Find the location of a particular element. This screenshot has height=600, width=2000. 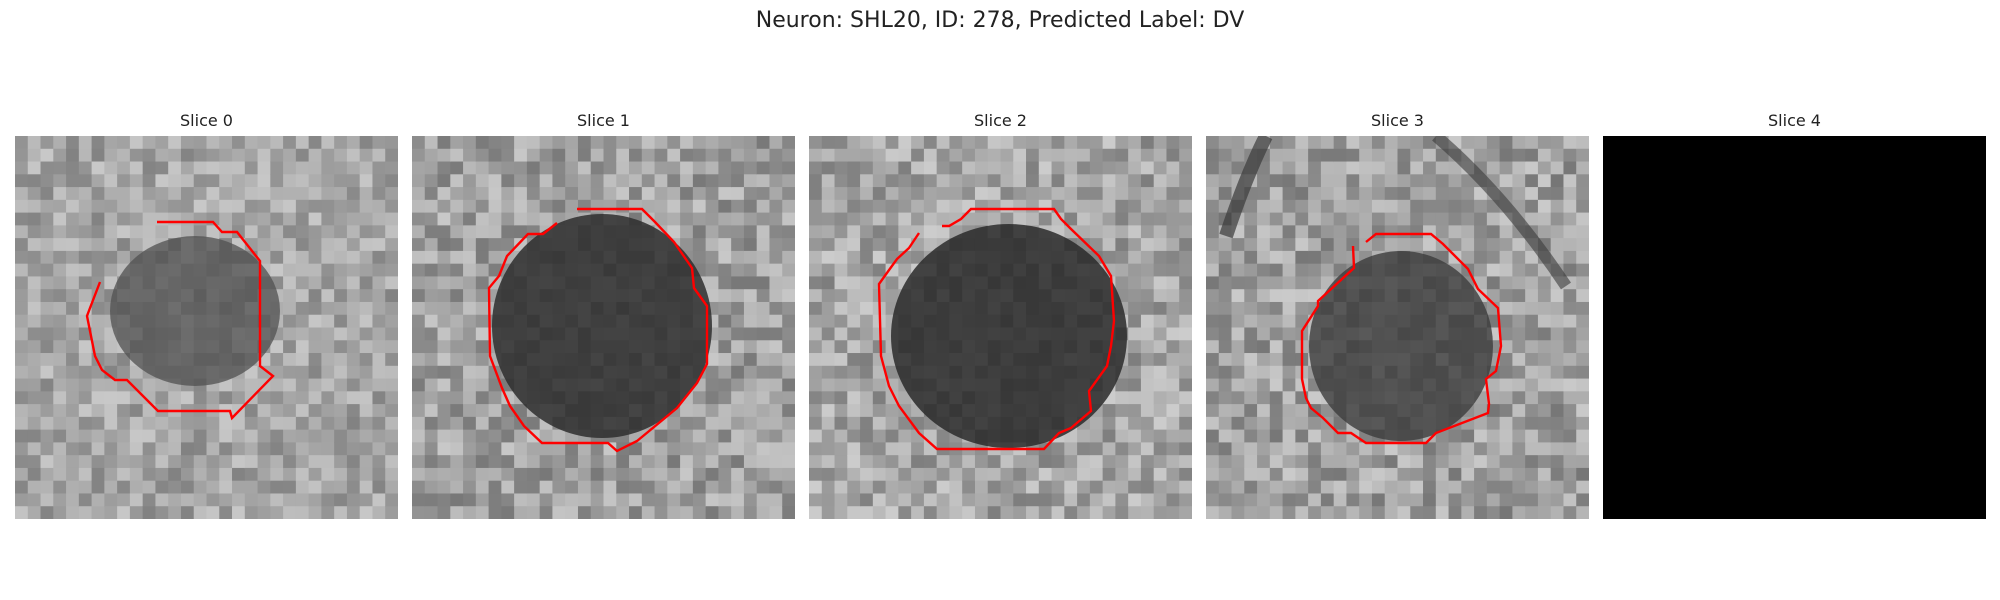

slice-title-2: Slice 2 is located at coordinates (1000, 120).